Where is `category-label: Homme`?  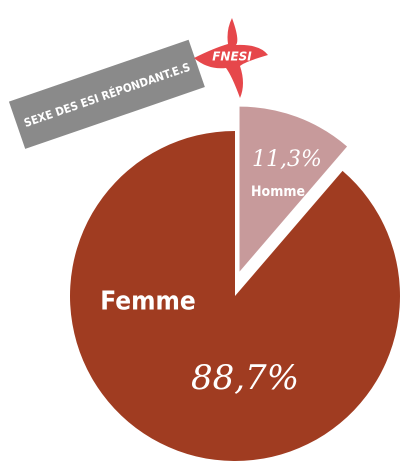 category-label: Homme is located at coordinates (278, 192).